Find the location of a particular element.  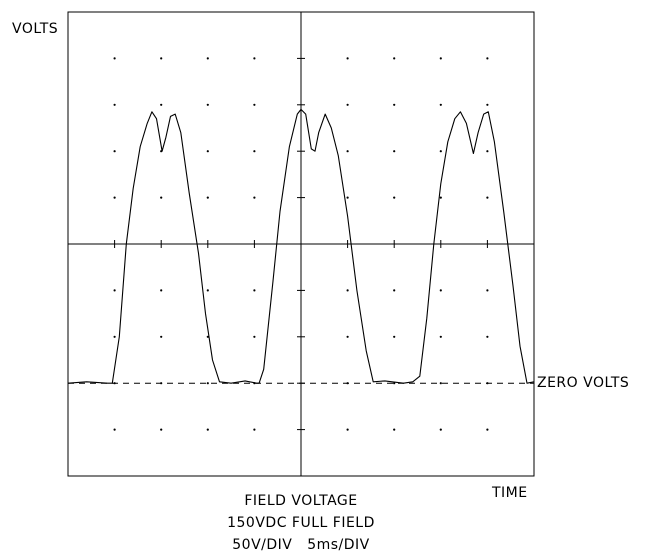

caption-subtitle: 150VDC FULL FIELD is located at coordinates (301, 523).